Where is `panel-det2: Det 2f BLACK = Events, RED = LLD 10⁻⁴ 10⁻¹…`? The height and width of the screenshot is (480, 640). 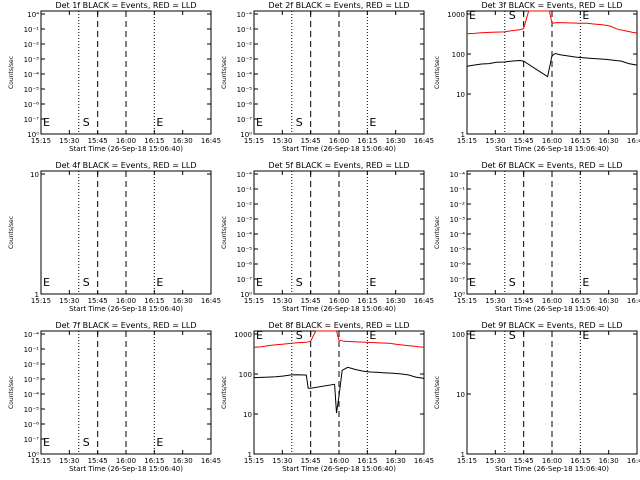
panel-det2: Det 2f BLACK = Events, RED = LLD 10⁻⁴ 10⁻¹… is located at coordinates (327, 77).